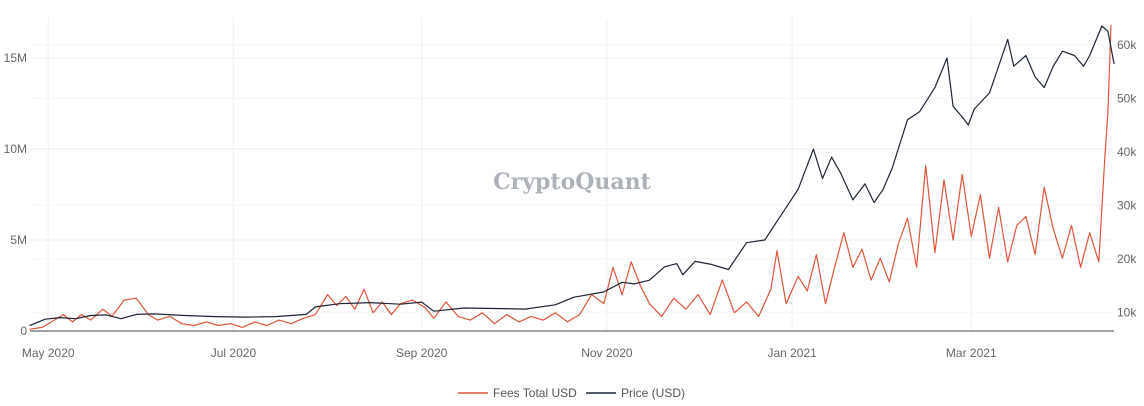  I want to click on legend-label-fees: Fees Total USD, so click(535, 393).